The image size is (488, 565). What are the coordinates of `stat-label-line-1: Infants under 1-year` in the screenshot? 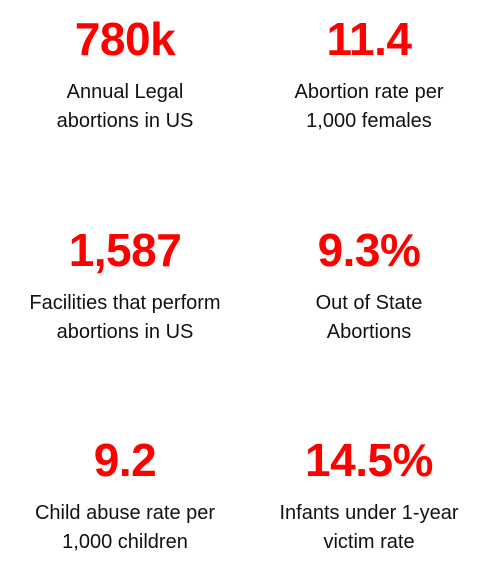 It's located at (369, 513).